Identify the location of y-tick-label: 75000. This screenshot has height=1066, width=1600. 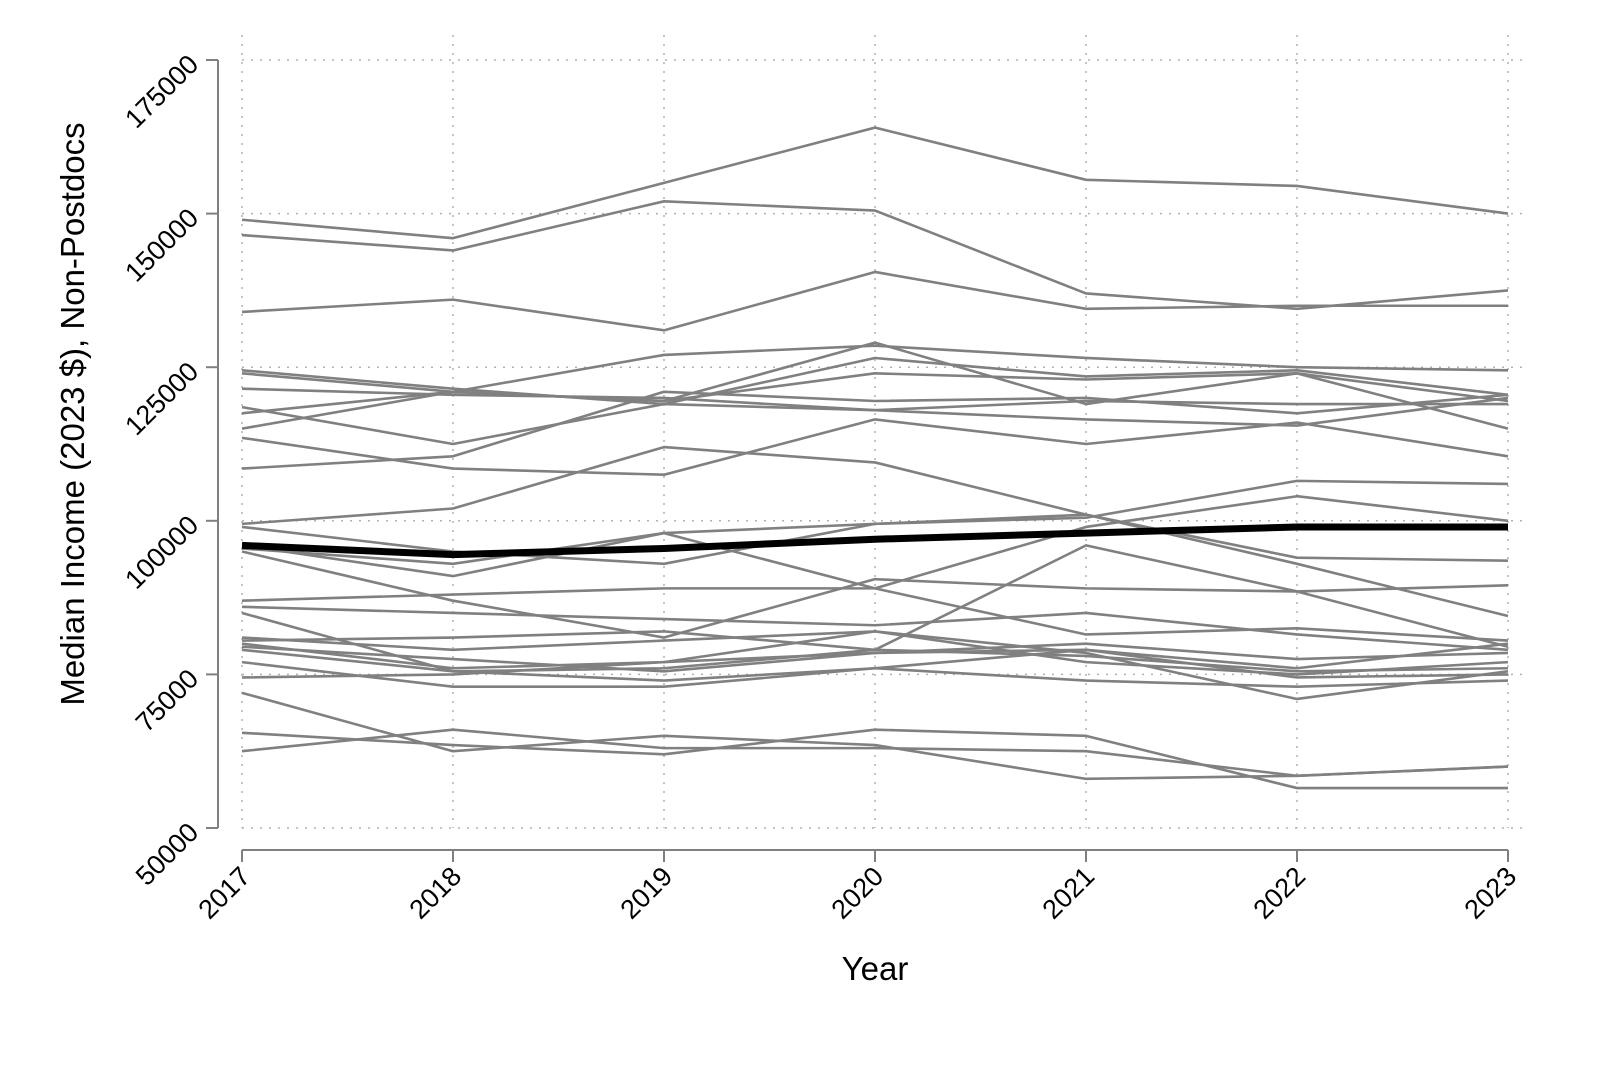
(167, 700).